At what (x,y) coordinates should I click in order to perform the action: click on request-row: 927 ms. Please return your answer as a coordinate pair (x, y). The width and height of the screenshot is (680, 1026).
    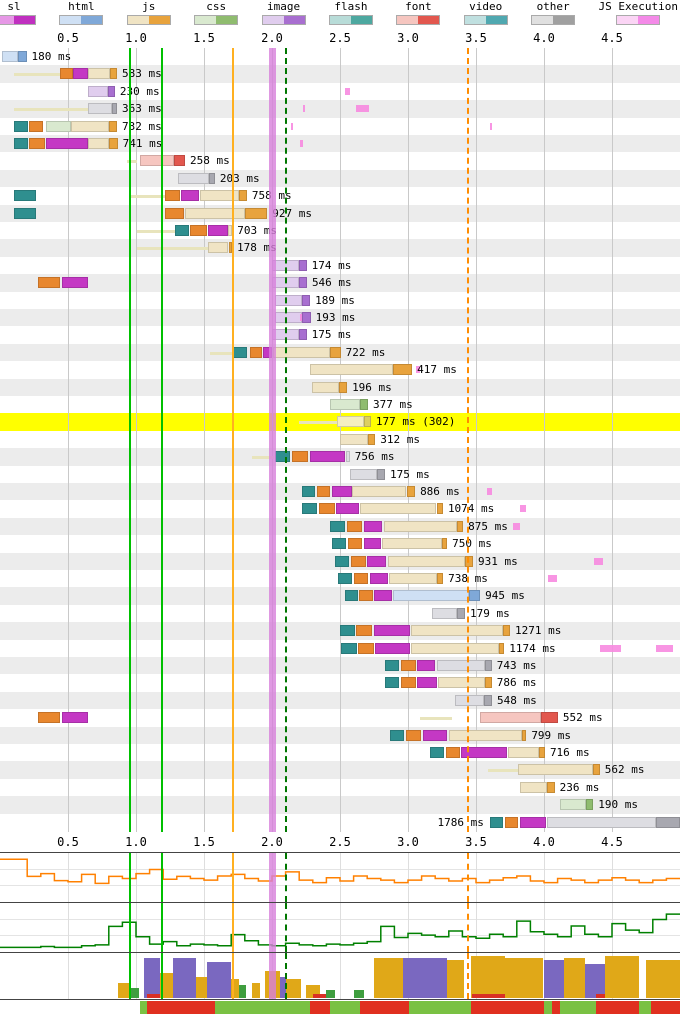
    Looking at the image, I should click on (340, 213).